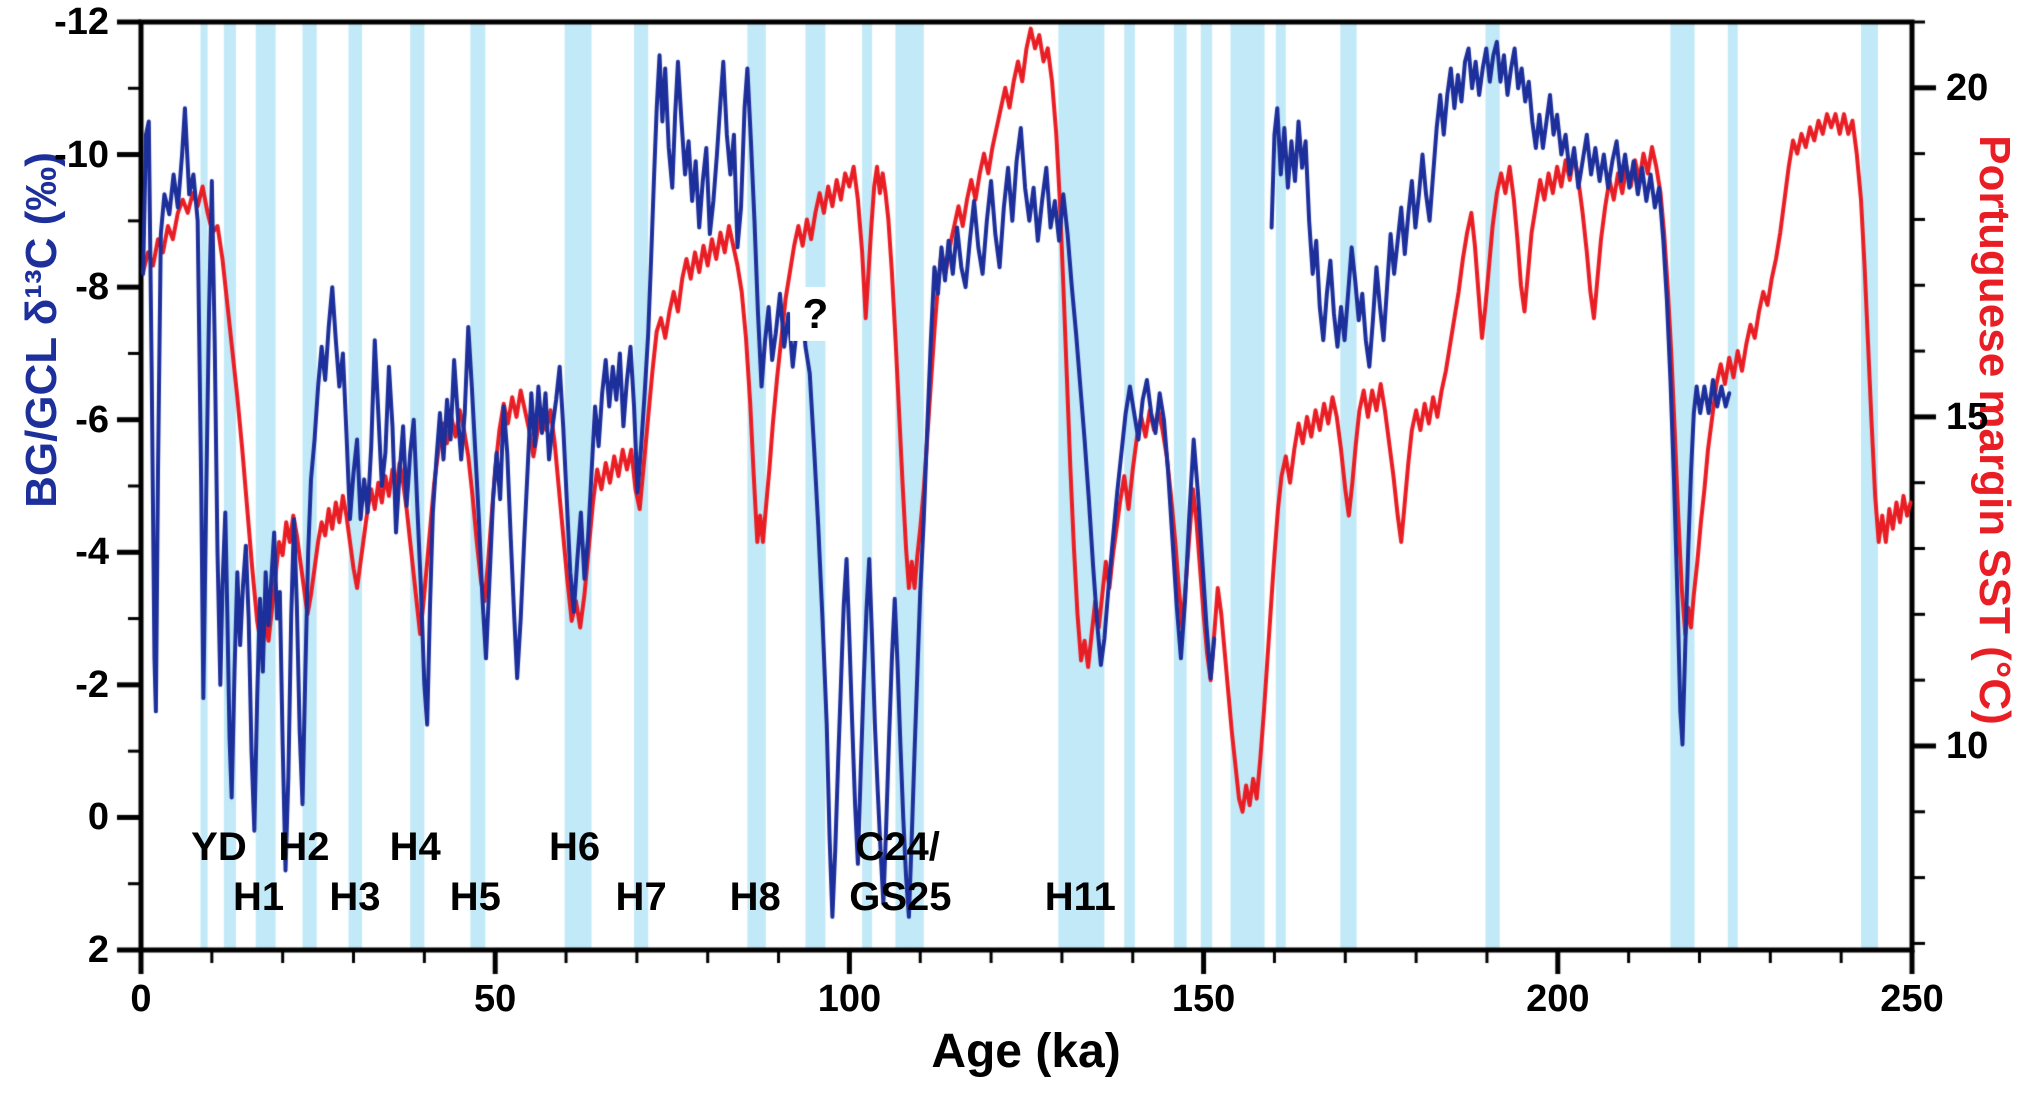  I want to click on left-axis-title: BG/GCL δ¹³C (‰), so click(41, 330).